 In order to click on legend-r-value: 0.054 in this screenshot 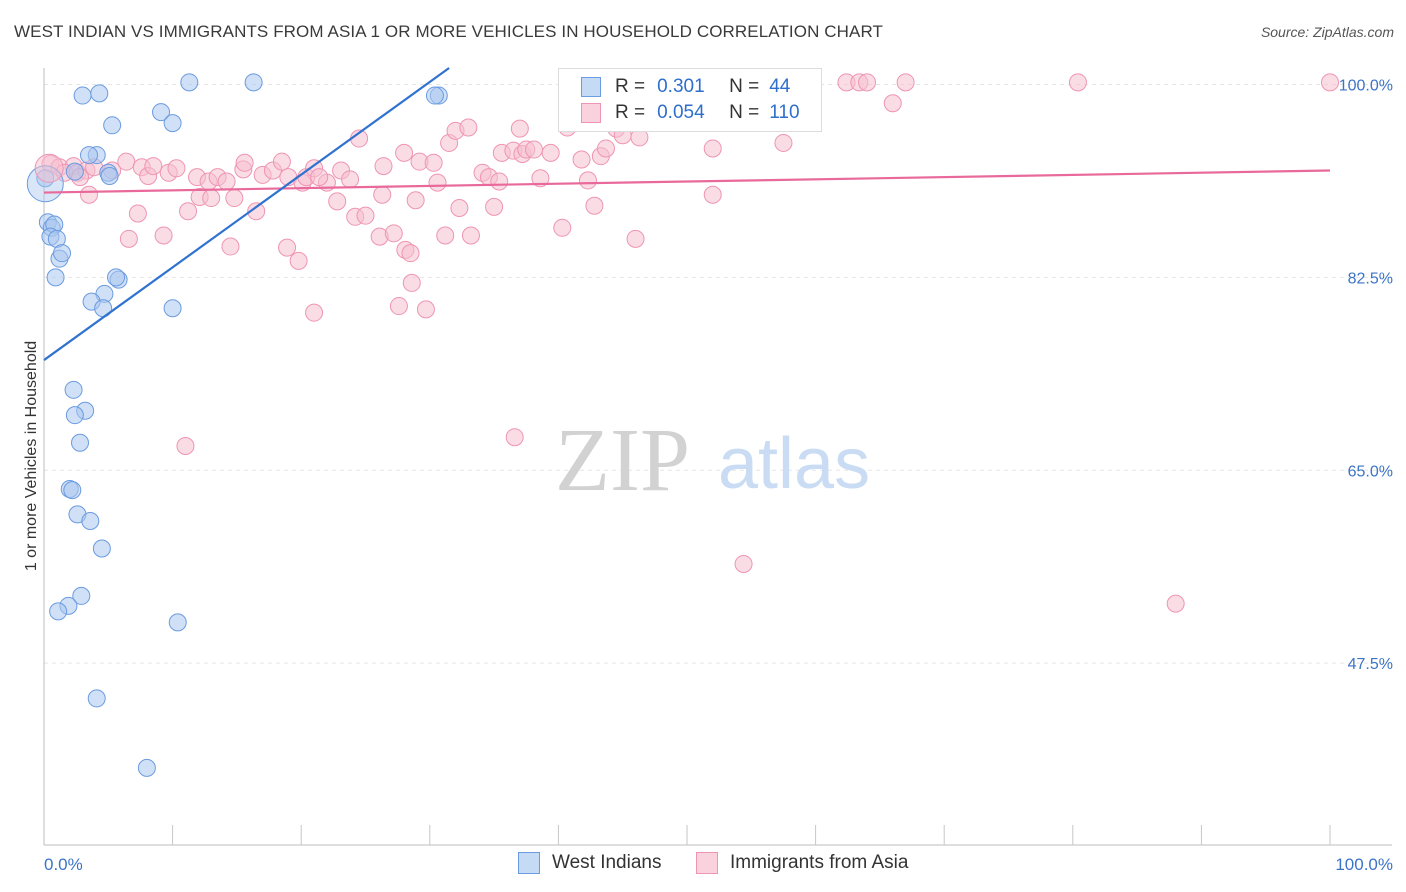, I will do `click(681, 112)`.